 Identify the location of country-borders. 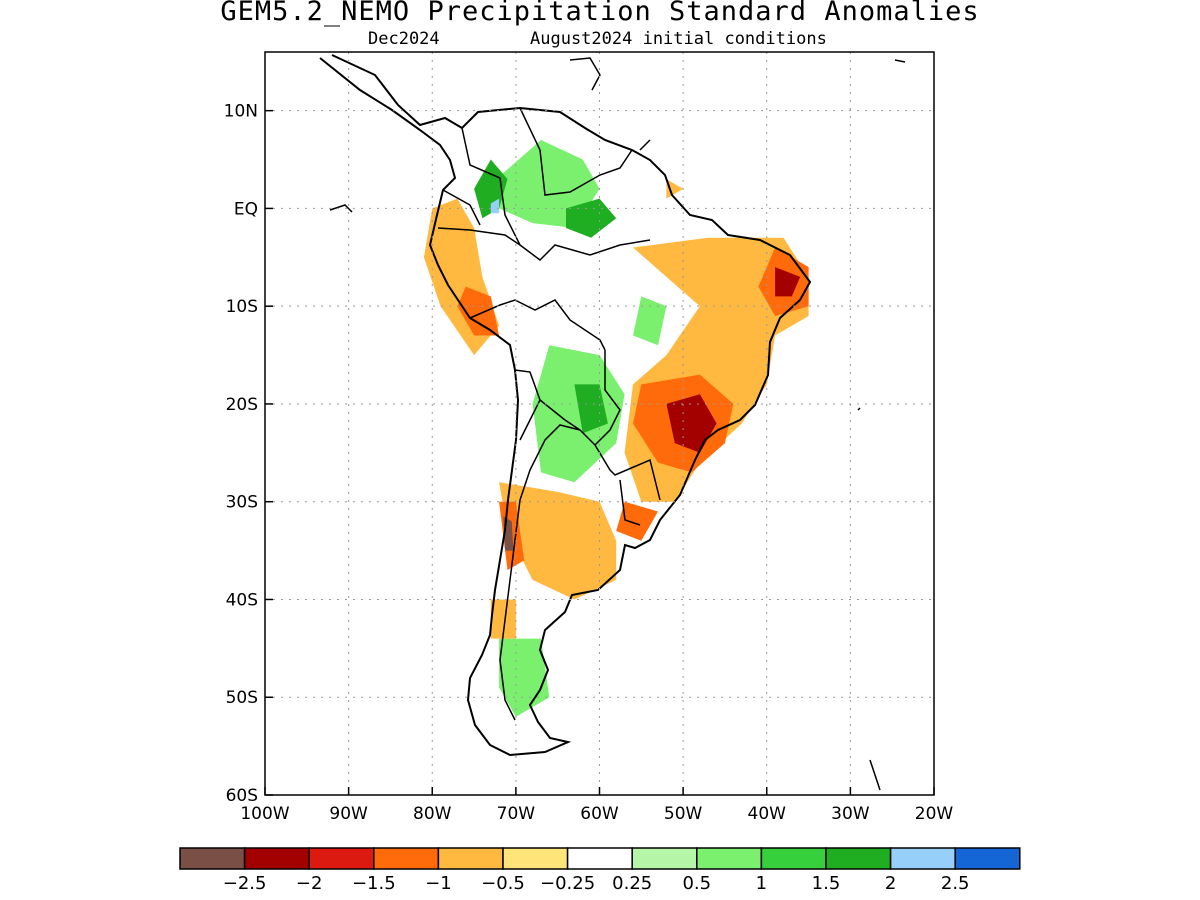
(549, 414).